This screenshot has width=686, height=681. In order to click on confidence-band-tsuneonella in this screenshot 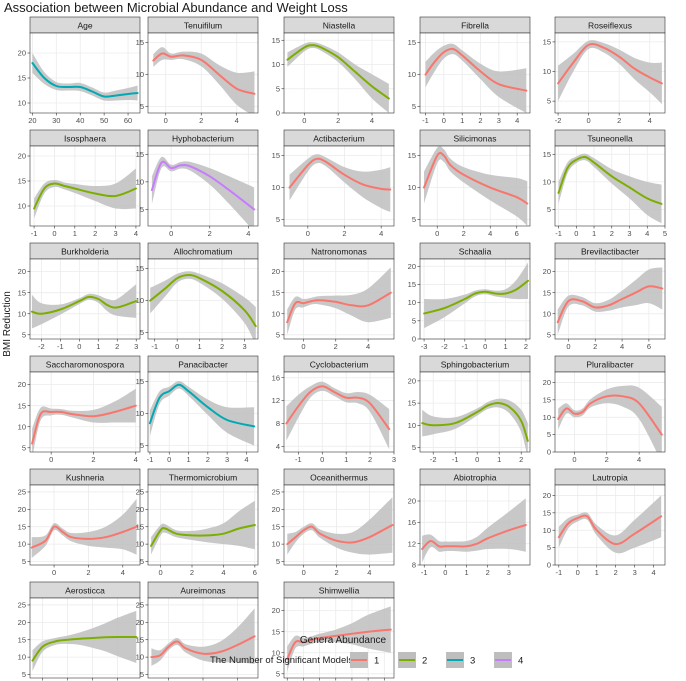, I will do `click(610, 188)`.